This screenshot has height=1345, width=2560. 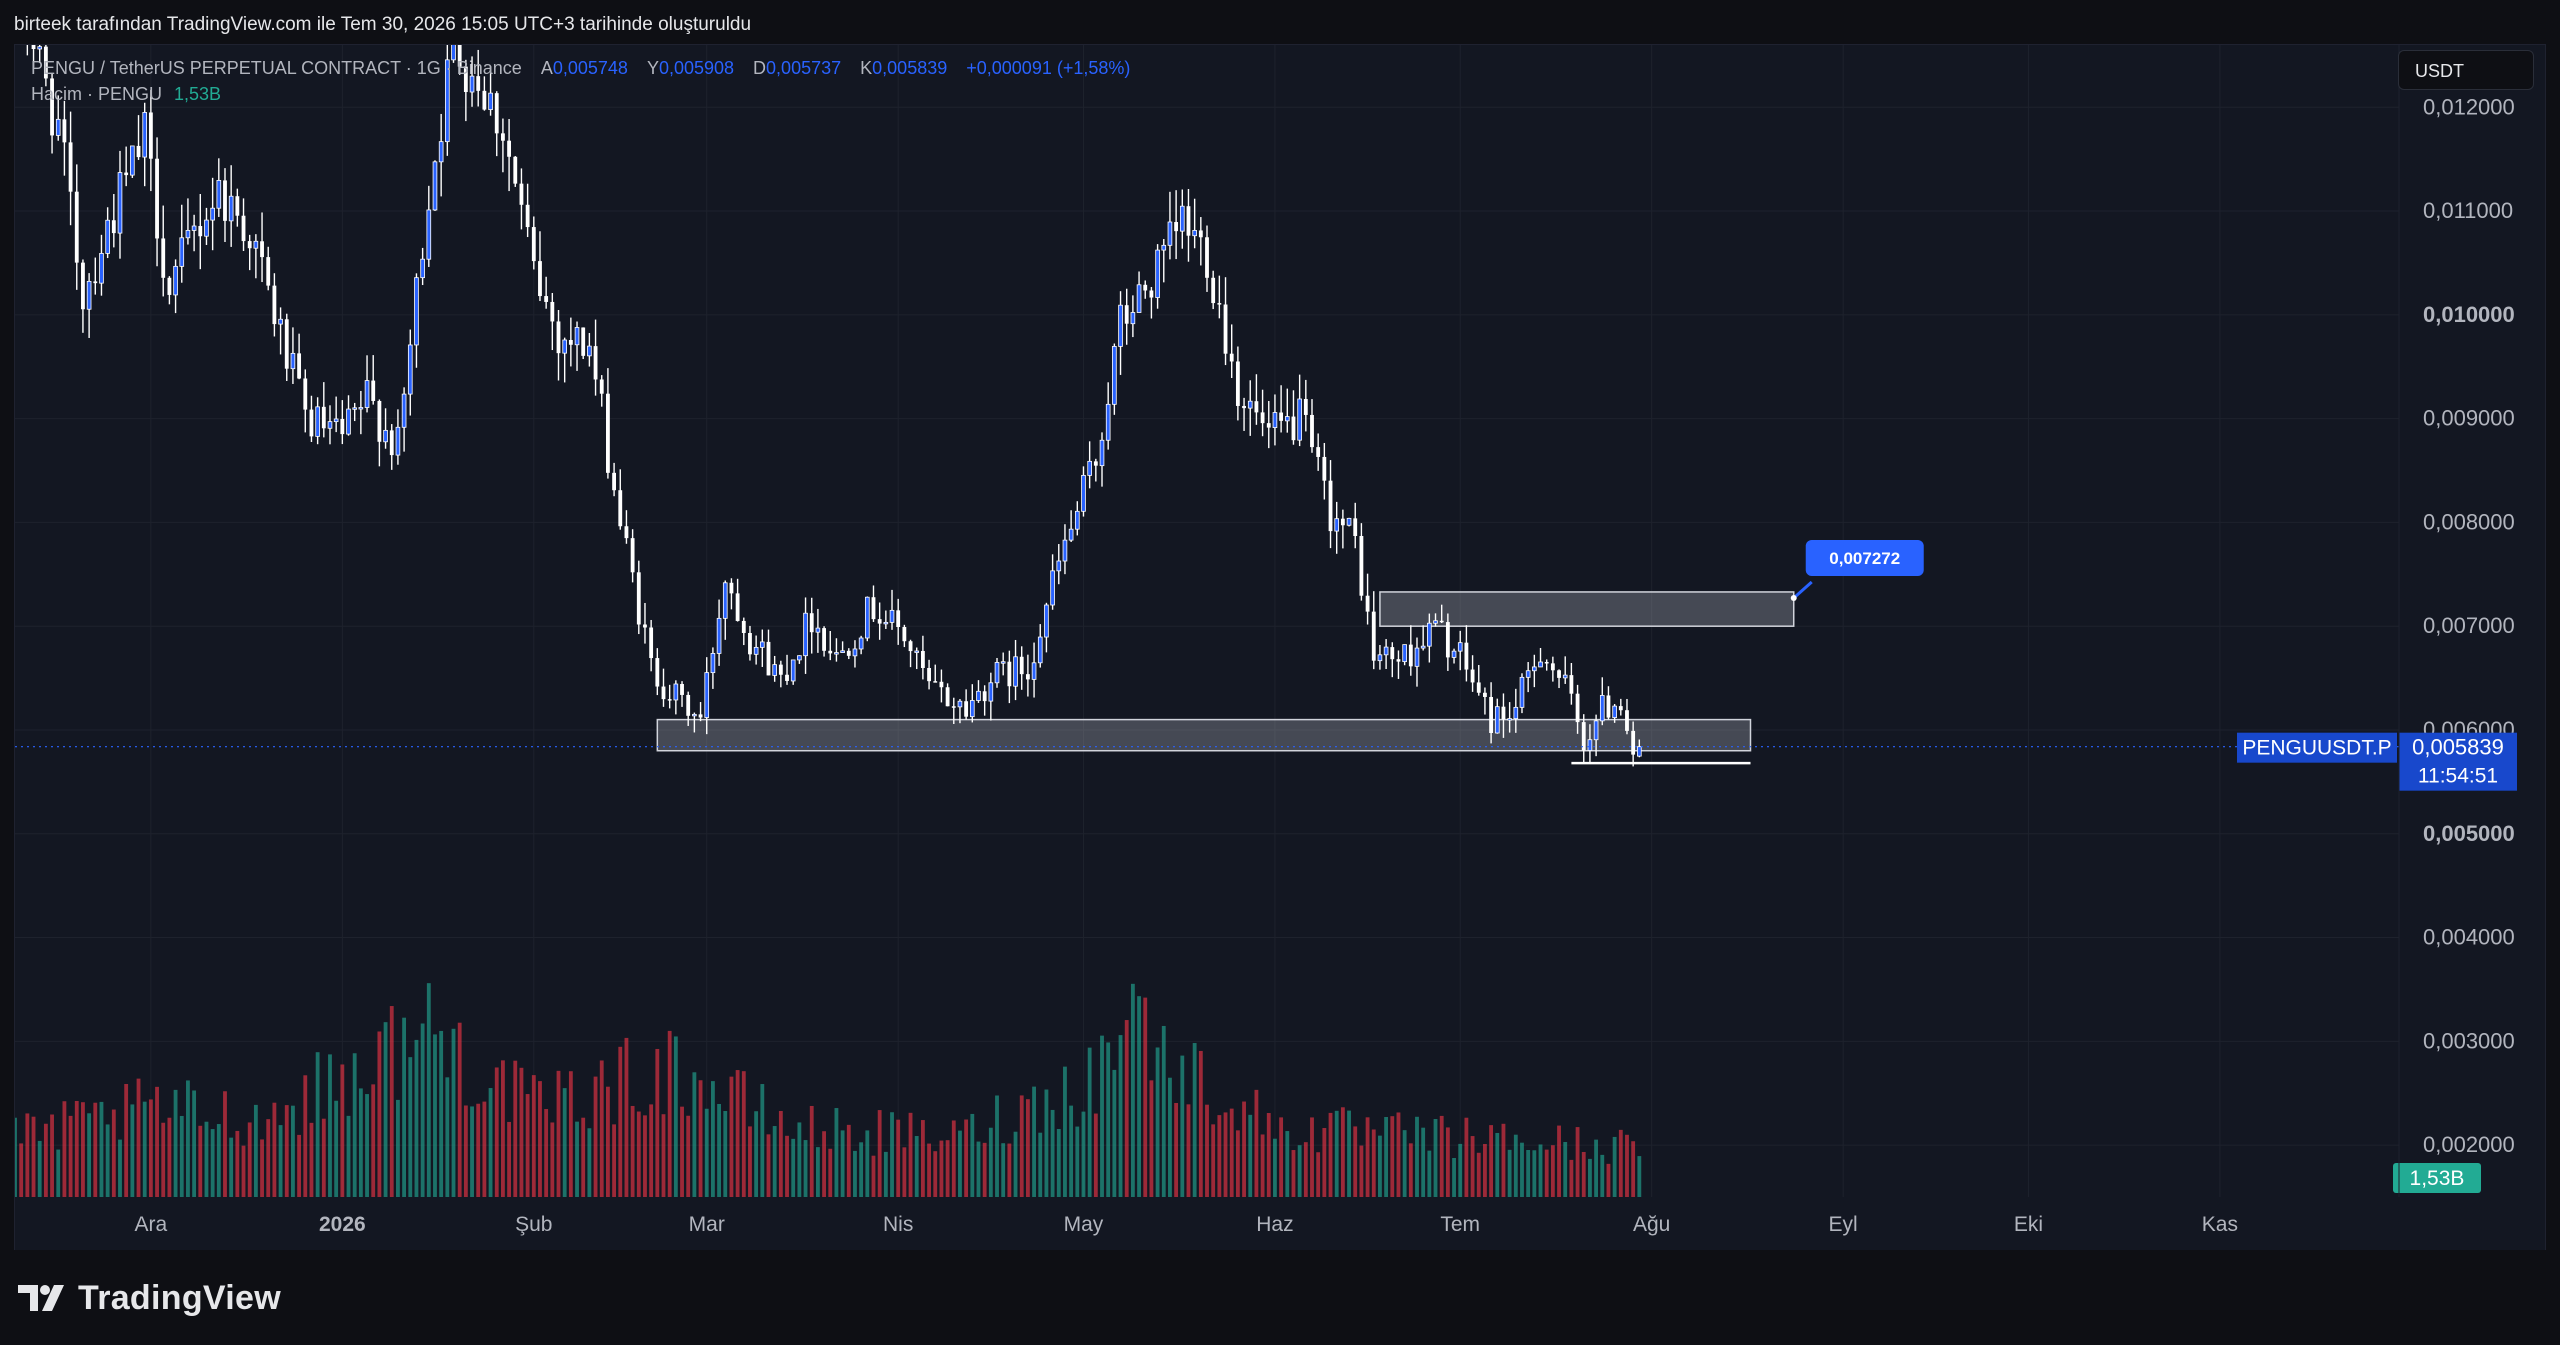 What do you see at coordinates (866, 68) in the screenshot?
I see `legend-close-label: K` at bounding box center [866, 68].